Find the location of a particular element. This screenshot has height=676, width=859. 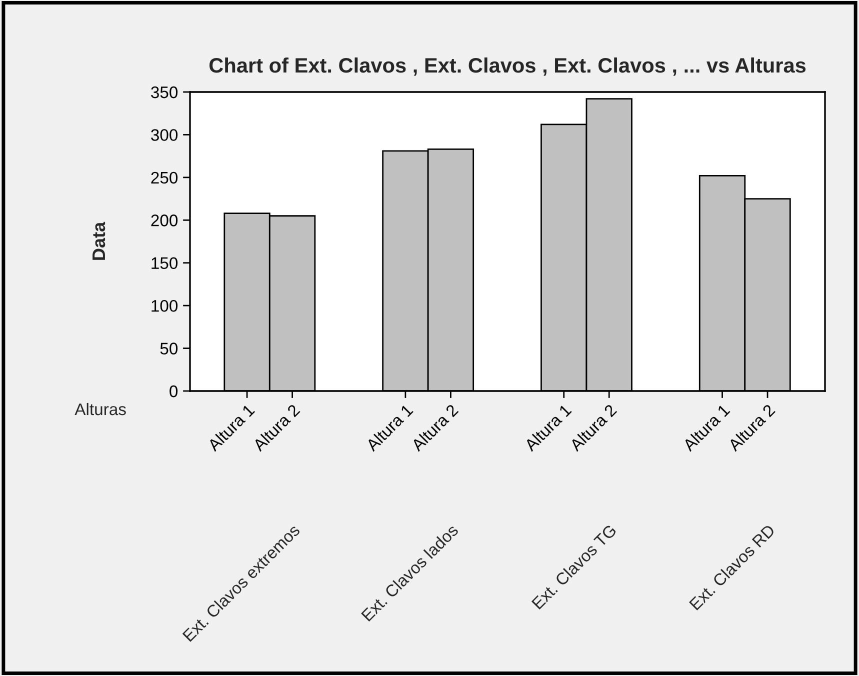

y-tick-label: 250 is located at coordinates (164, 178).